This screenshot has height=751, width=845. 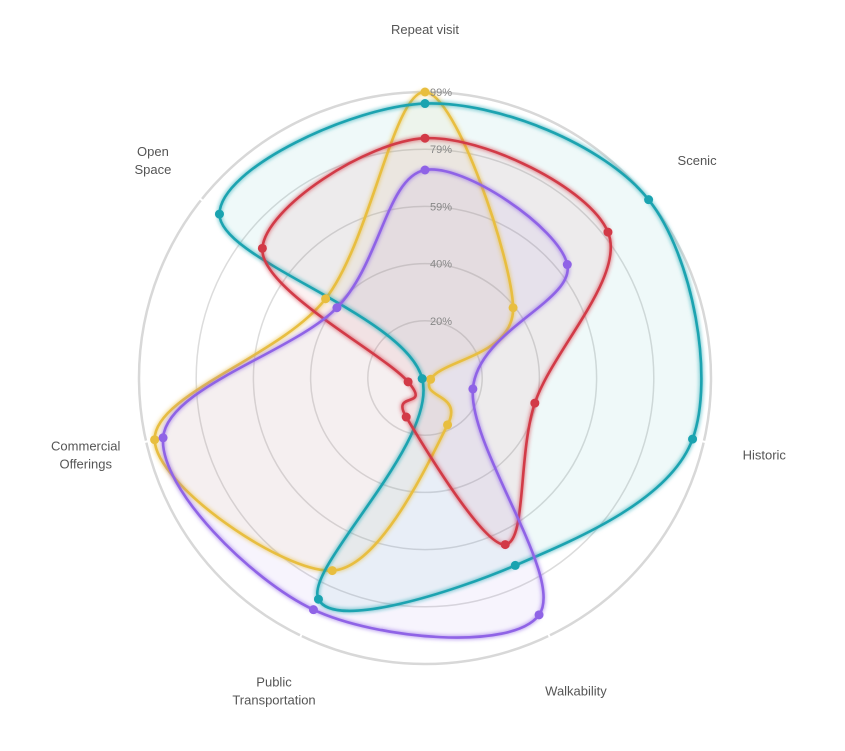 I want to click on axis-label: Commercial Offerings, so click(x=85, y=454).